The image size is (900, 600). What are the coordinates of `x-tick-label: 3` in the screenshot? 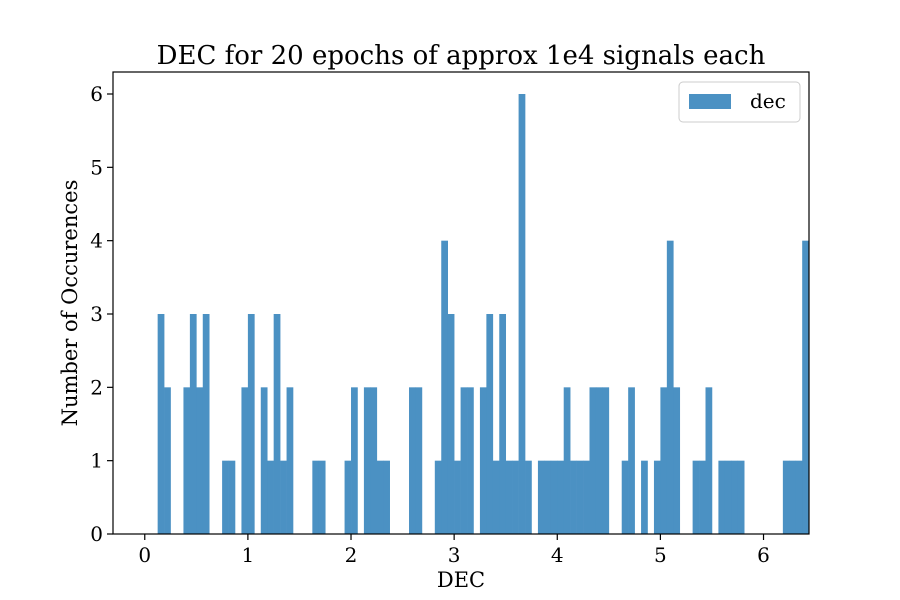 It's located at (454, 555).